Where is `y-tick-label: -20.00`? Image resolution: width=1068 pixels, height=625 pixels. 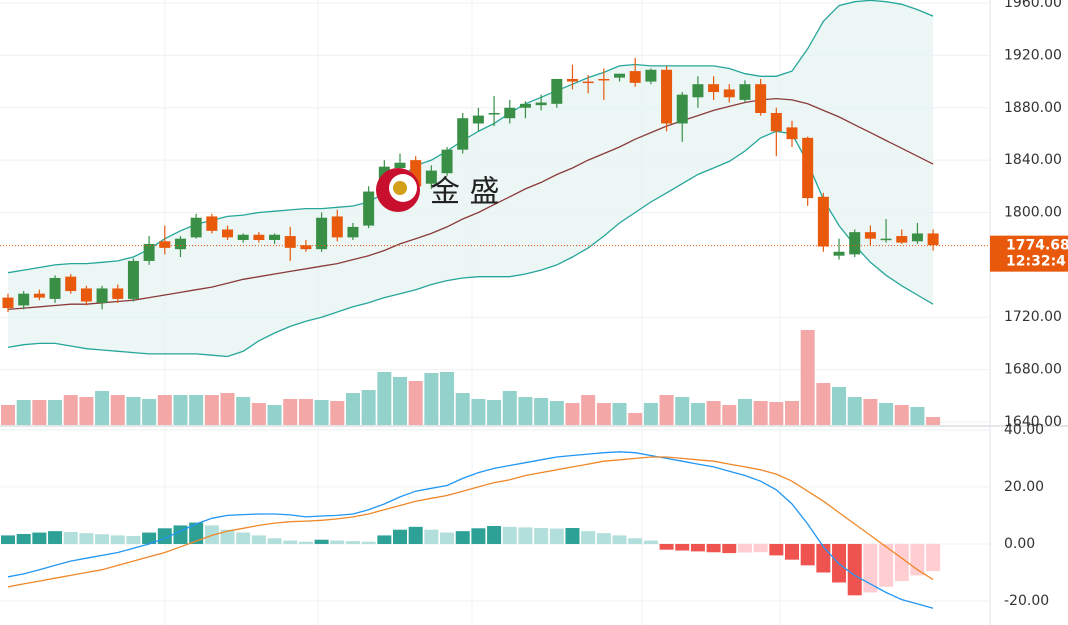 y-tick-label: -20.00 is located at coordinates (1026, 601).